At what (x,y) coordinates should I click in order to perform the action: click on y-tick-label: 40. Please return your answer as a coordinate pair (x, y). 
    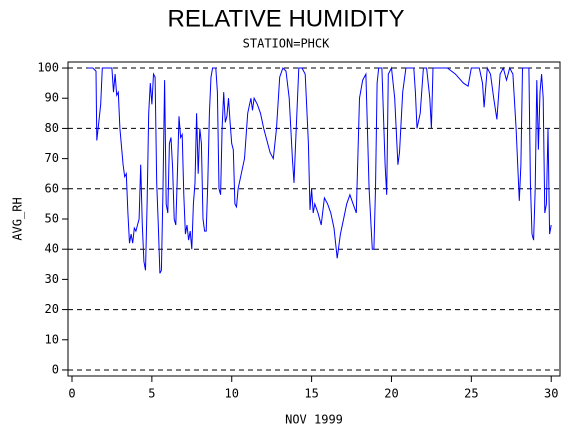
    Looking at the image, I should click on (52, 249).